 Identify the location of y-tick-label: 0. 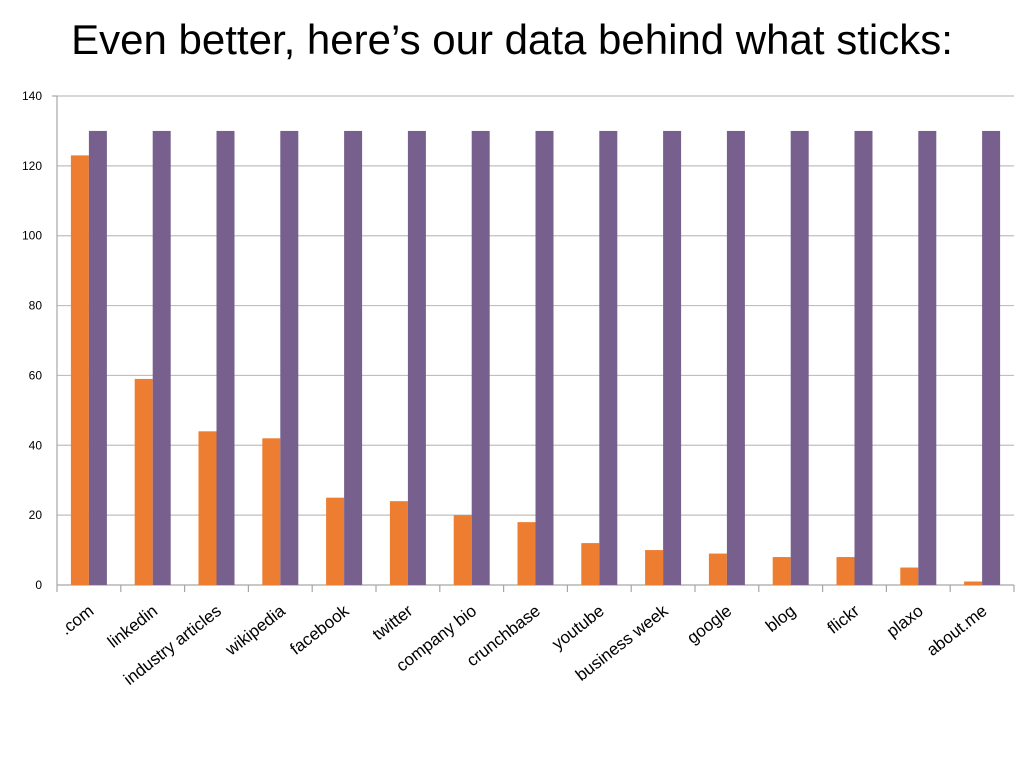
(38, 585).